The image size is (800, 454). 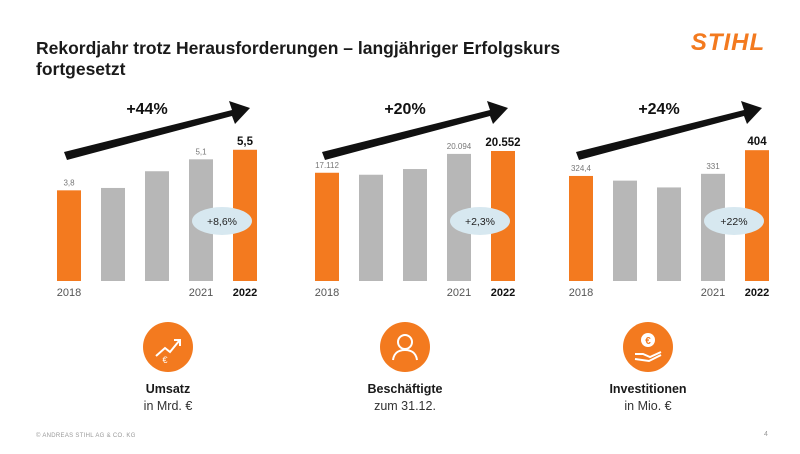 What do you see at coordinates (405, 406) in the screenshot?
I see `kpi-unit: zum 31.12.` at bounding box center [405, 406].